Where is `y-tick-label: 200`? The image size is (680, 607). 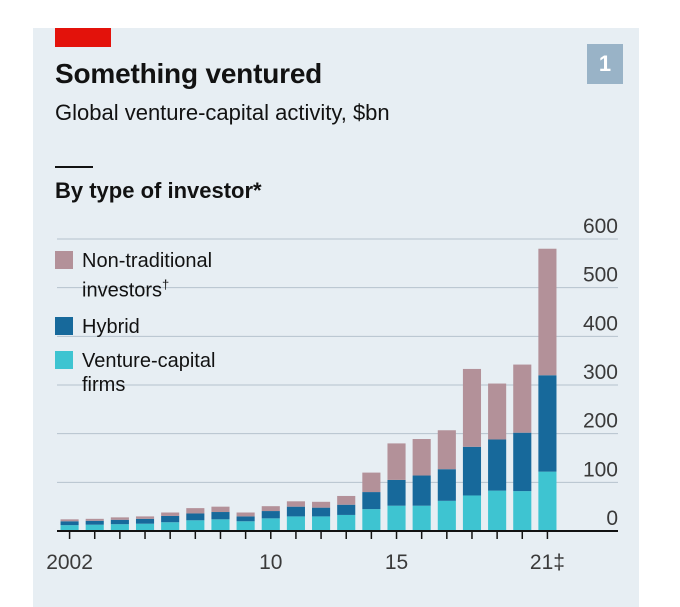 y-tick-label: 200 is located at coordinates (600, 421).